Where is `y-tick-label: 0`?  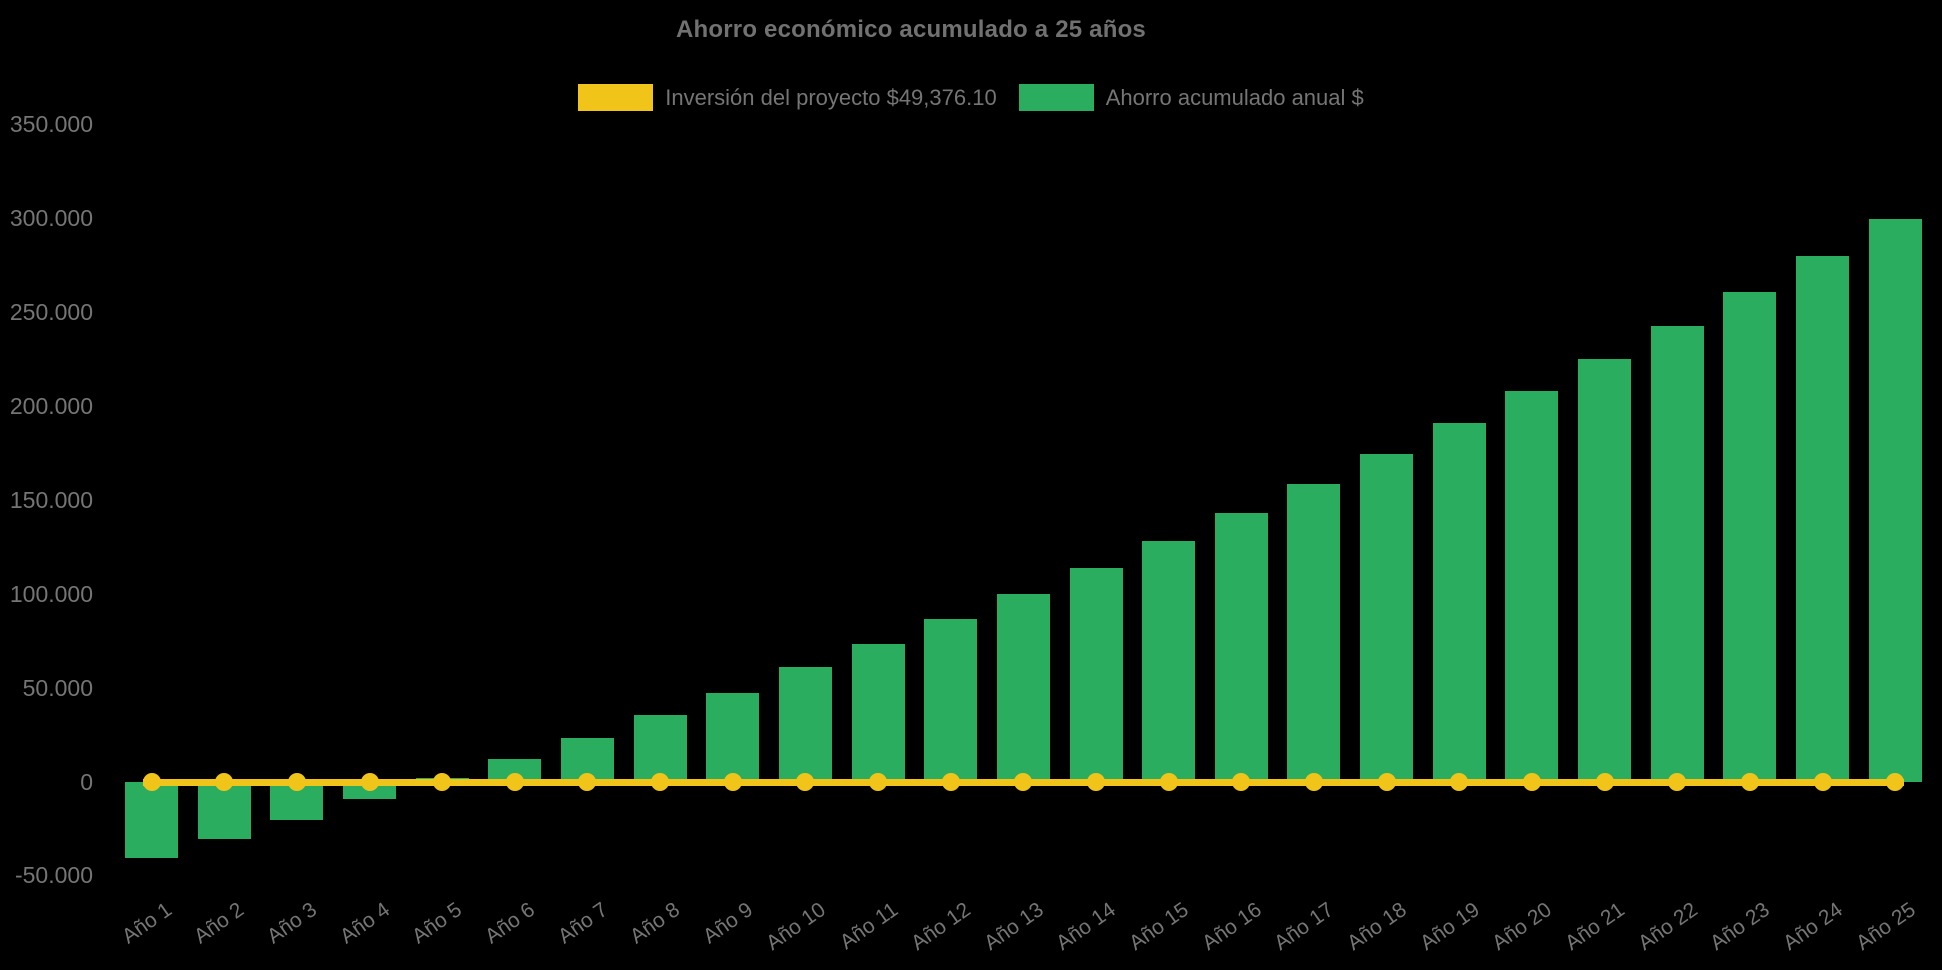 y-tick-label: 0 is located at coordinates (86, 781).